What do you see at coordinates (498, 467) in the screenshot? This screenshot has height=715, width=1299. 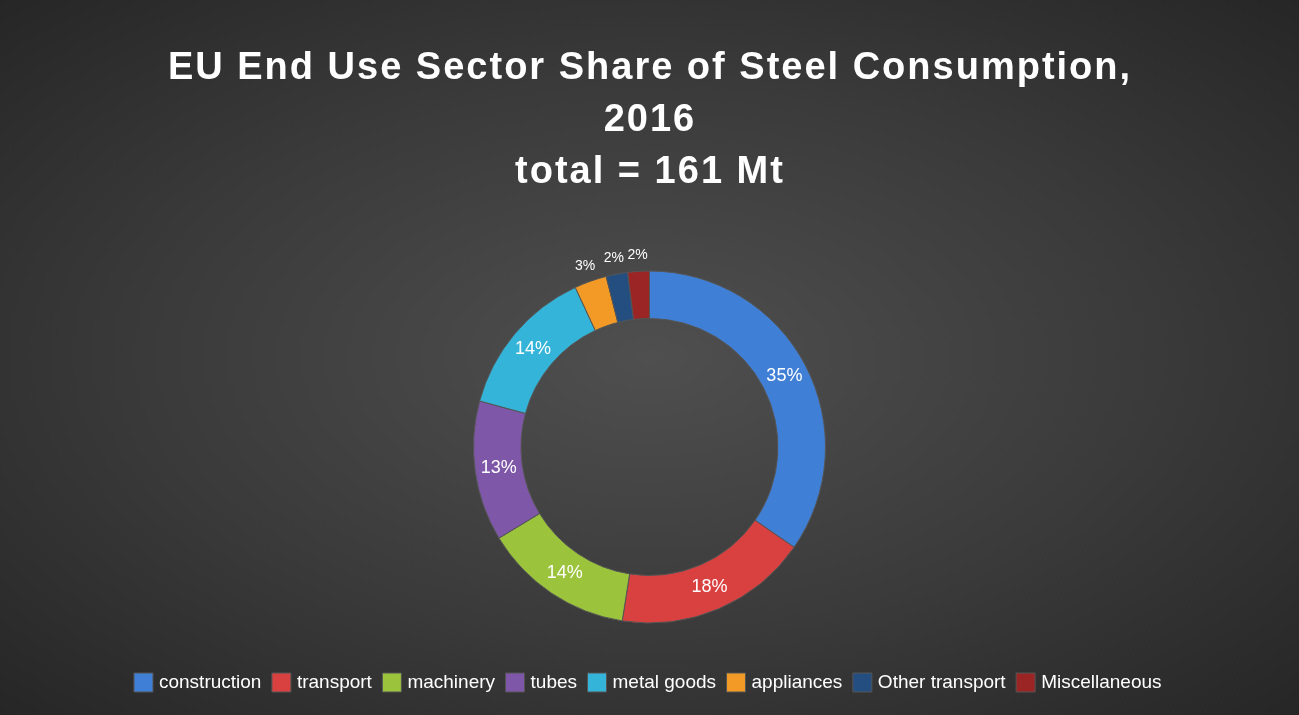 I see `data-label: 13%` at bounding box center [498, 467].